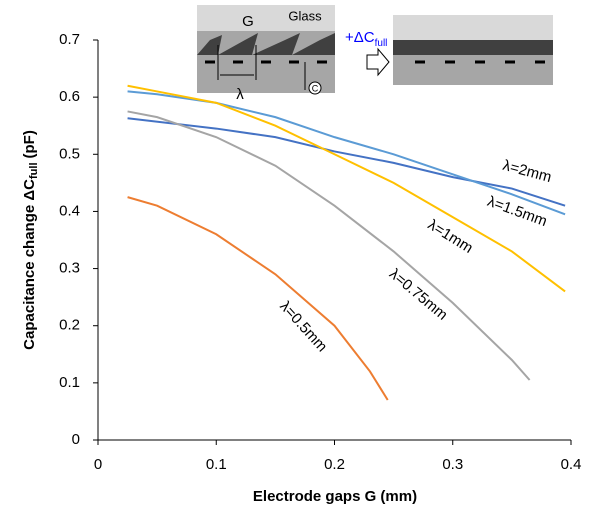 This screenshot has height=520, width=602. I want to click on x-tick-label: 0.3, so click(452, 464).